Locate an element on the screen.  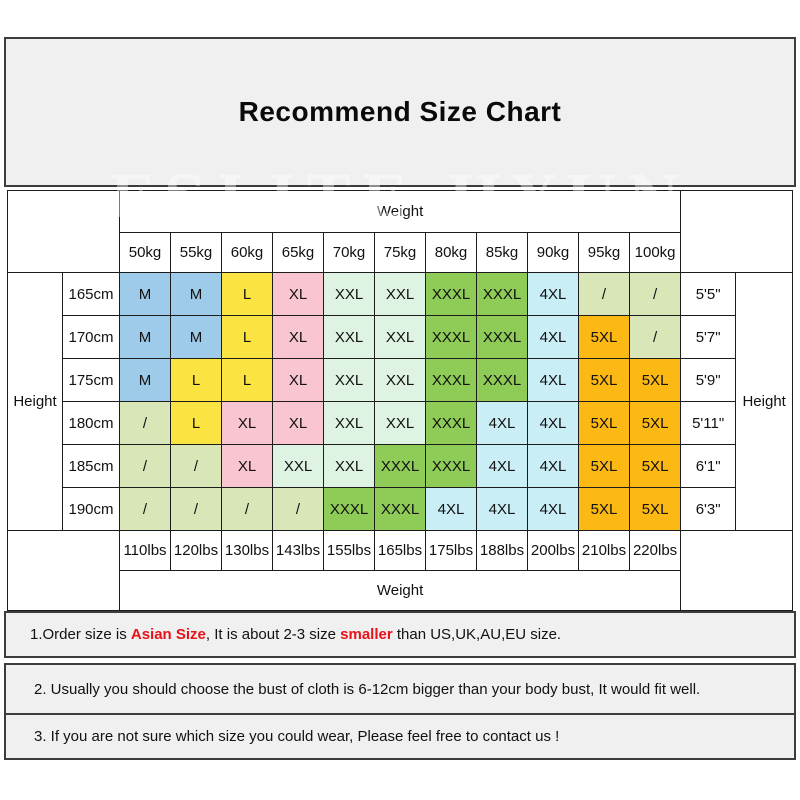
weight-kg-cell: 55kg is located at coordinates (196, 252).